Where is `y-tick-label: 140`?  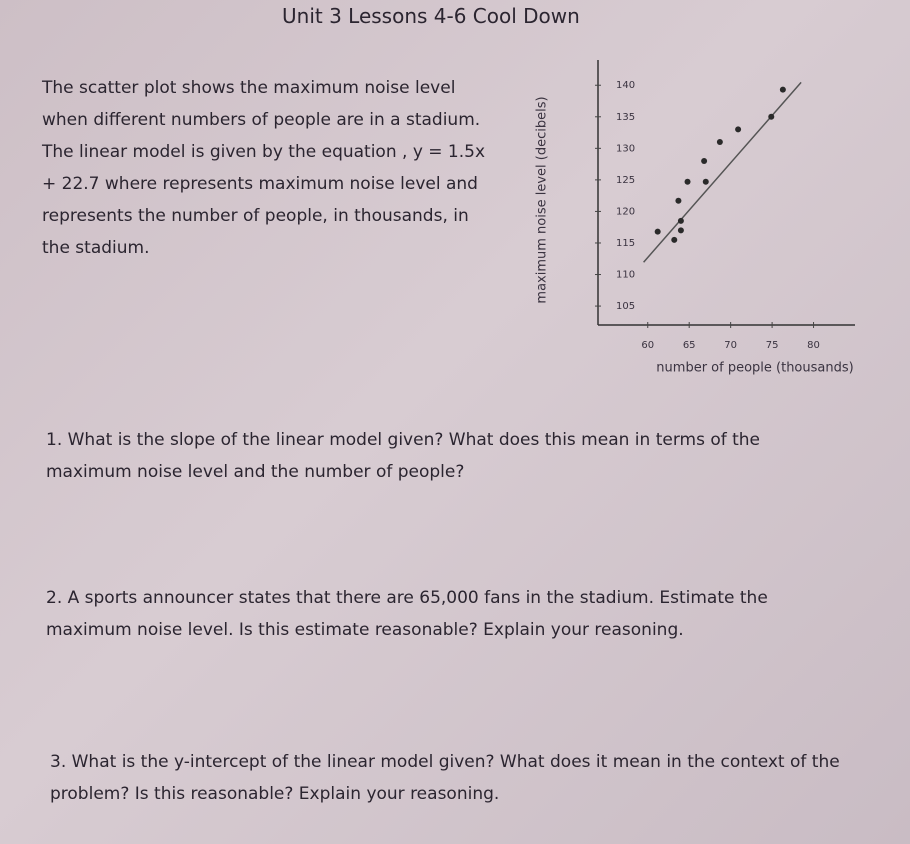 y-tick-label: 140 is located at coordinates (625, 85).